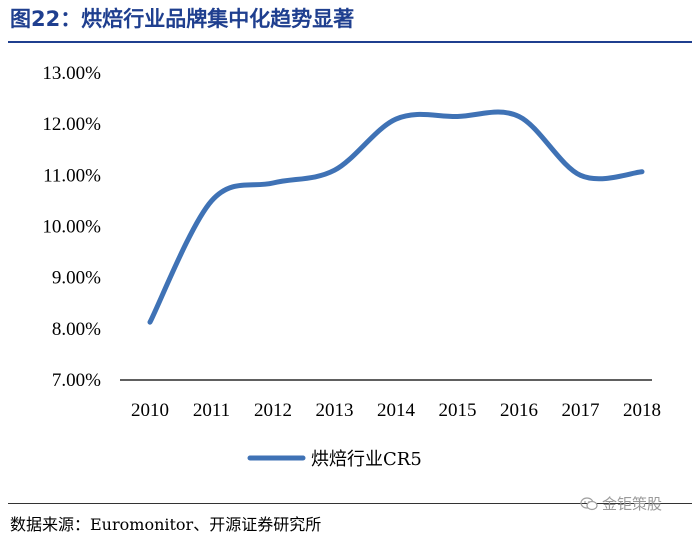 Image resolution: width=700 pixels, height=539 pixels. What do you see at coordinates (350, 503) in the screenshot?
I see `source-divider` at bounding box center [350, 503].